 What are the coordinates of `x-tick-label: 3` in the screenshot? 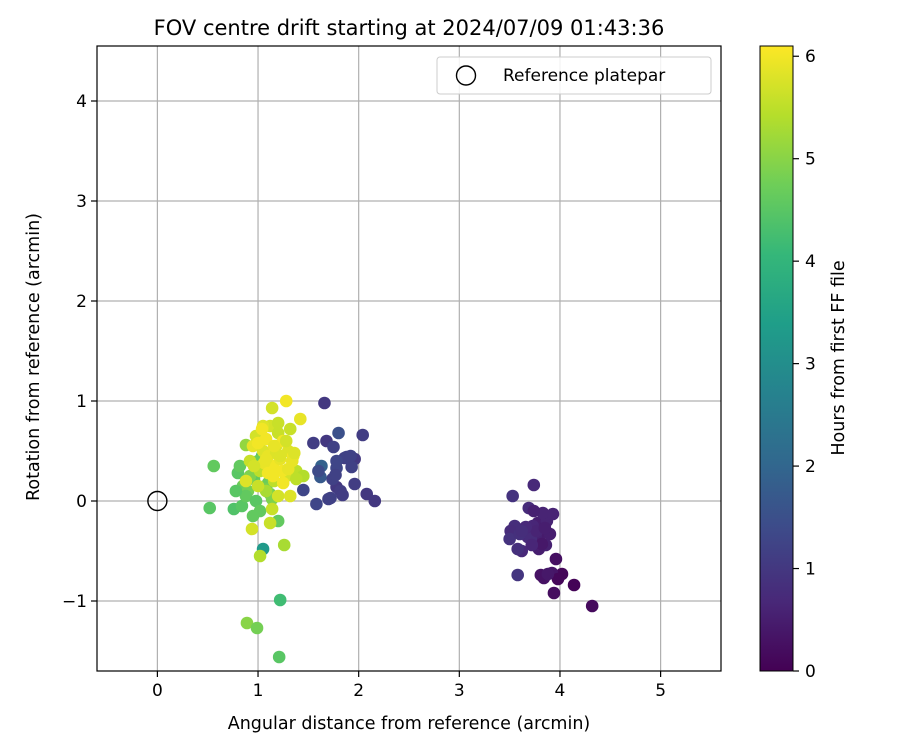 It's located at (459, 691).